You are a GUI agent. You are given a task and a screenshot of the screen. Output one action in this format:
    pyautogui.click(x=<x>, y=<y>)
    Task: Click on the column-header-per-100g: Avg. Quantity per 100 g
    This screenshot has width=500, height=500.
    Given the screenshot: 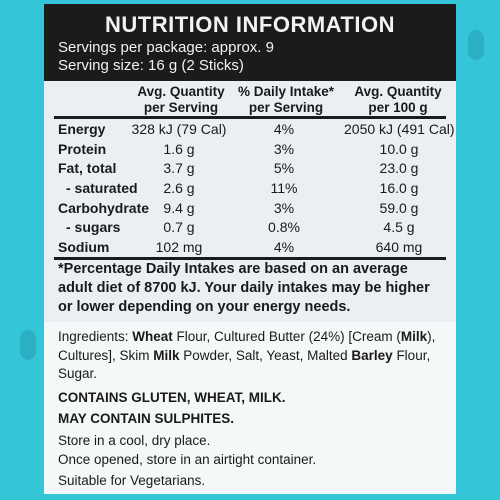 What is the action you would take?
    pyautogui.click(x=398, y=99)
    